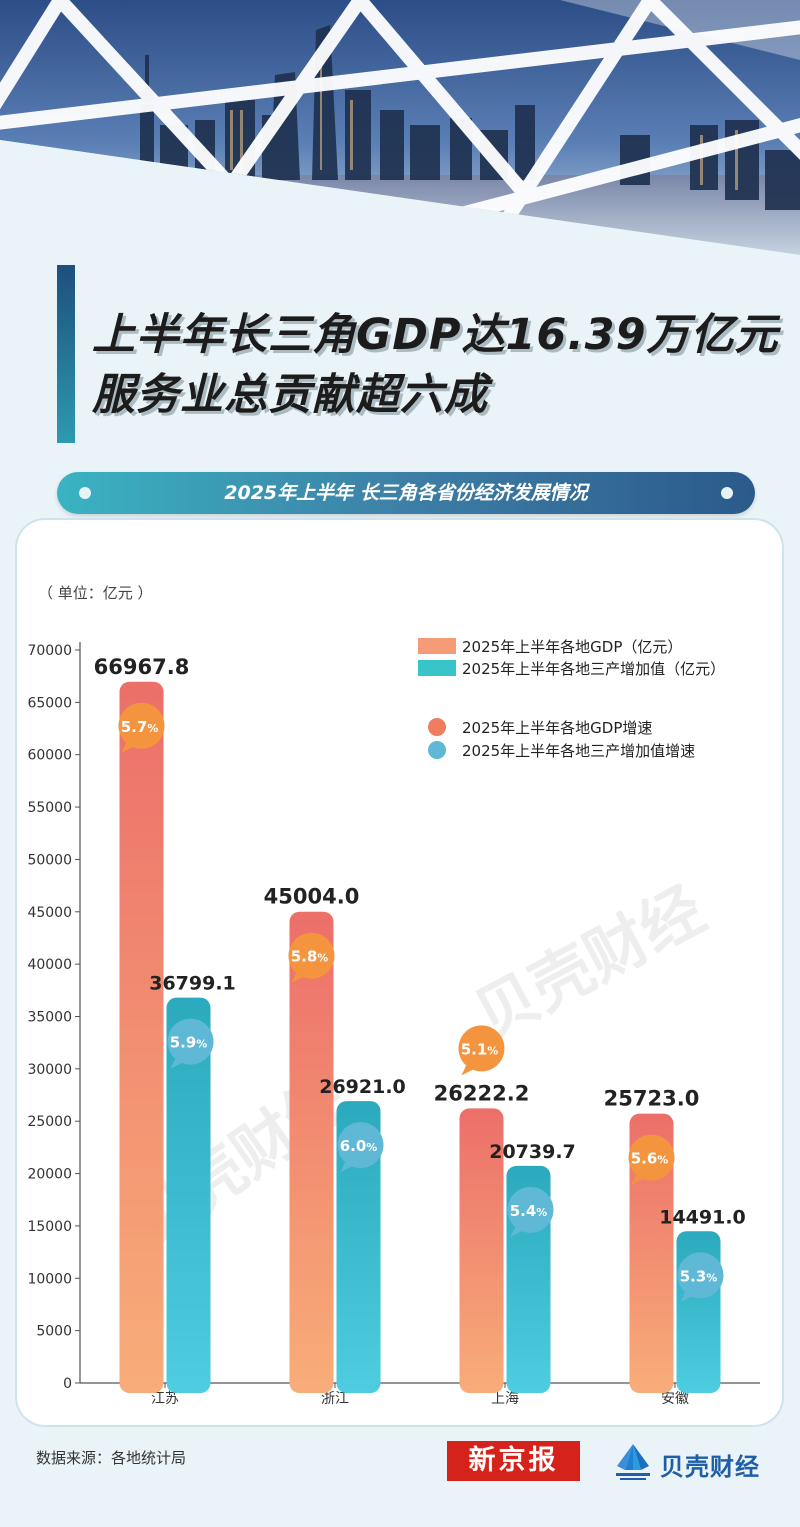  I want to click on growth-value: 5.6, so click(644, 1159).